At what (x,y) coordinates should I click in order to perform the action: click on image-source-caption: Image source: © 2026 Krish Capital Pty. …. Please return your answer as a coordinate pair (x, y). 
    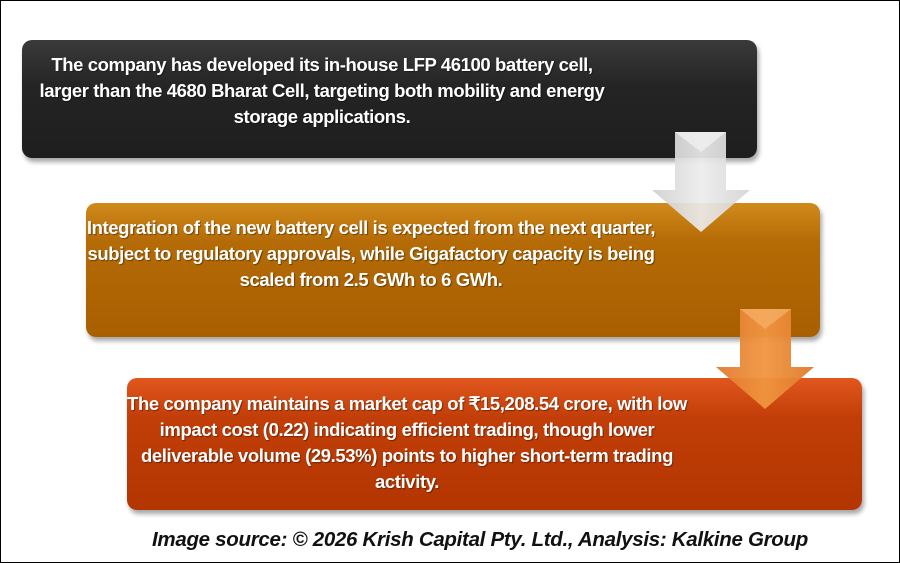
    Looking at the image, I should click on (480, 539).